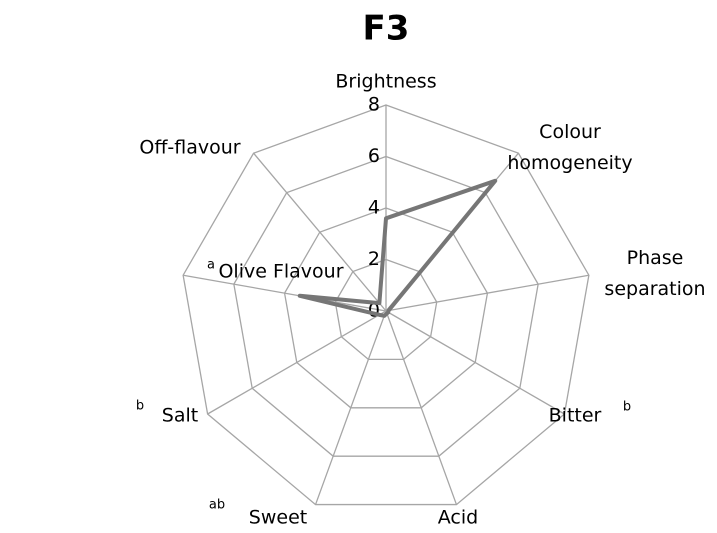  I want to click on category-label: Salt, so click(180, 416).